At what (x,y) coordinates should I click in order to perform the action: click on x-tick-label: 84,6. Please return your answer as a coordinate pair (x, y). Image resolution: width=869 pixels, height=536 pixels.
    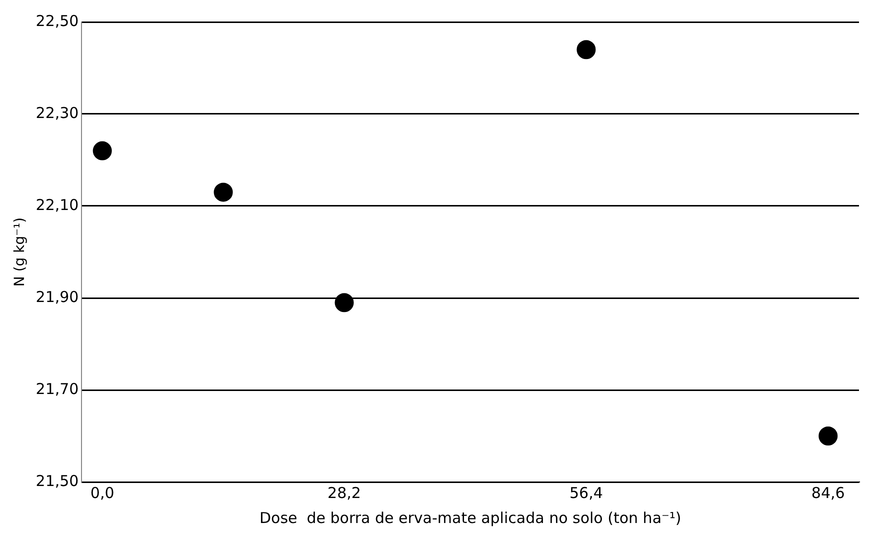
    Looking at the image, I should click on (828, 493).